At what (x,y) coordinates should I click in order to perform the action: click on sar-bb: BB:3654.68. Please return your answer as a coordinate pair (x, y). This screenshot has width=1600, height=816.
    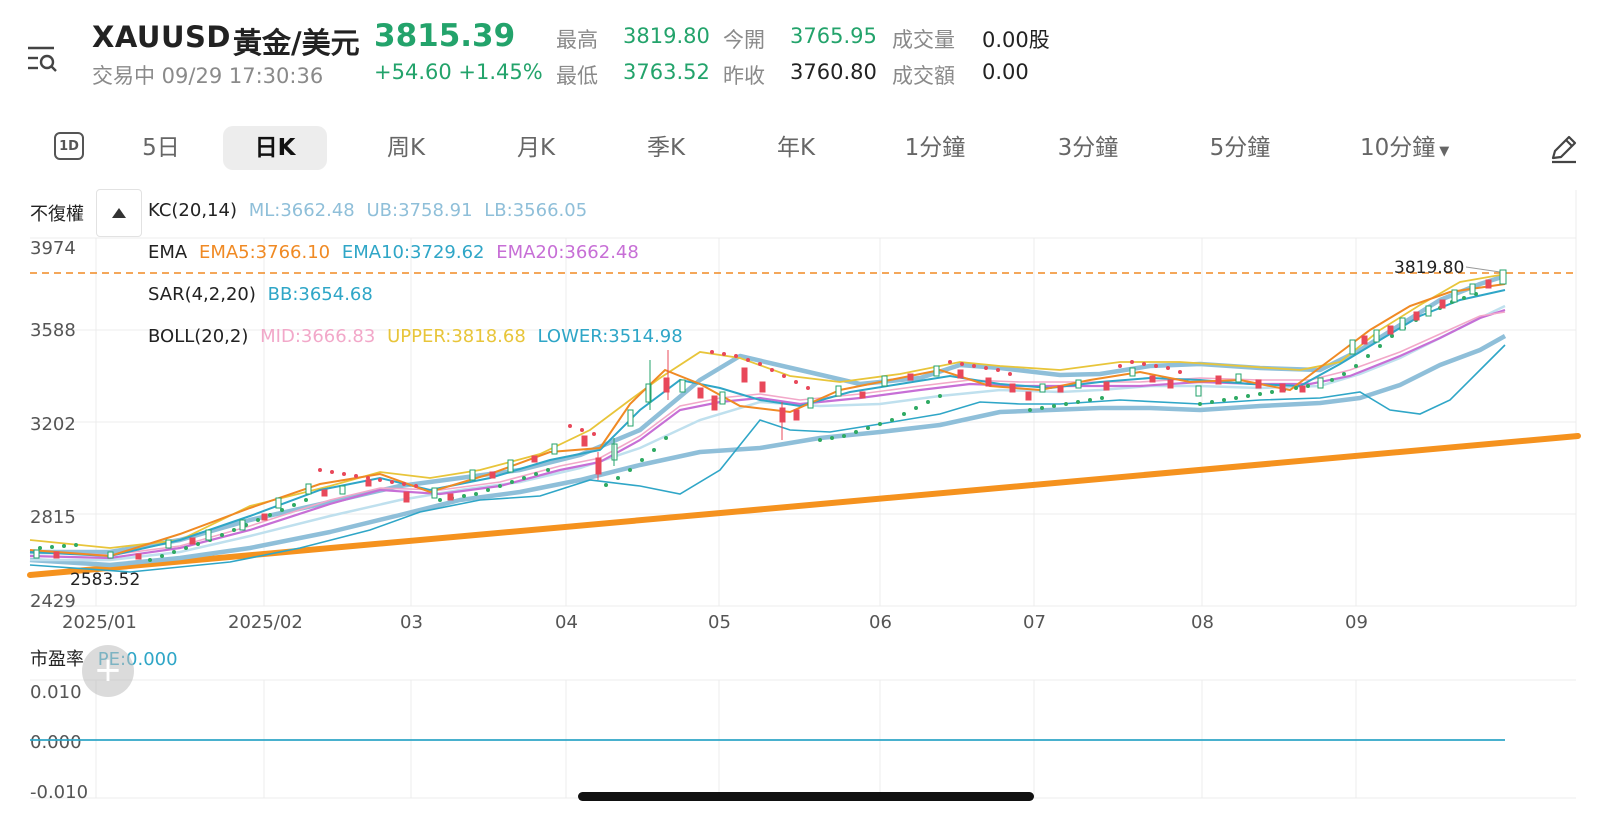
    Looking at the image, I should click on (320, 294).